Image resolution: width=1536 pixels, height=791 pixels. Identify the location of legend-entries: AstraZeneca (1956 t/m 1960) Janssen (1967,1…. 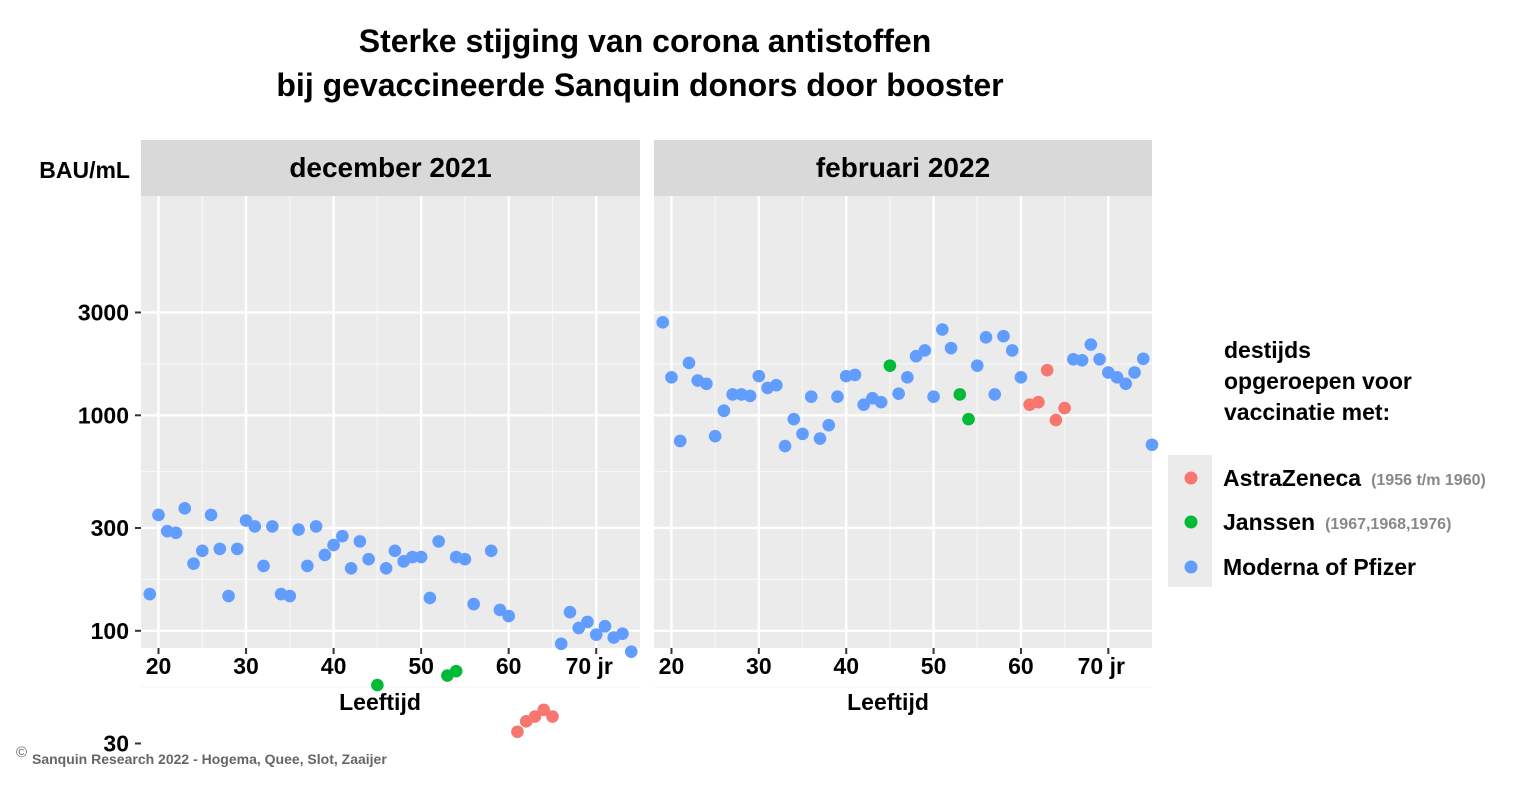
(1335, 522).